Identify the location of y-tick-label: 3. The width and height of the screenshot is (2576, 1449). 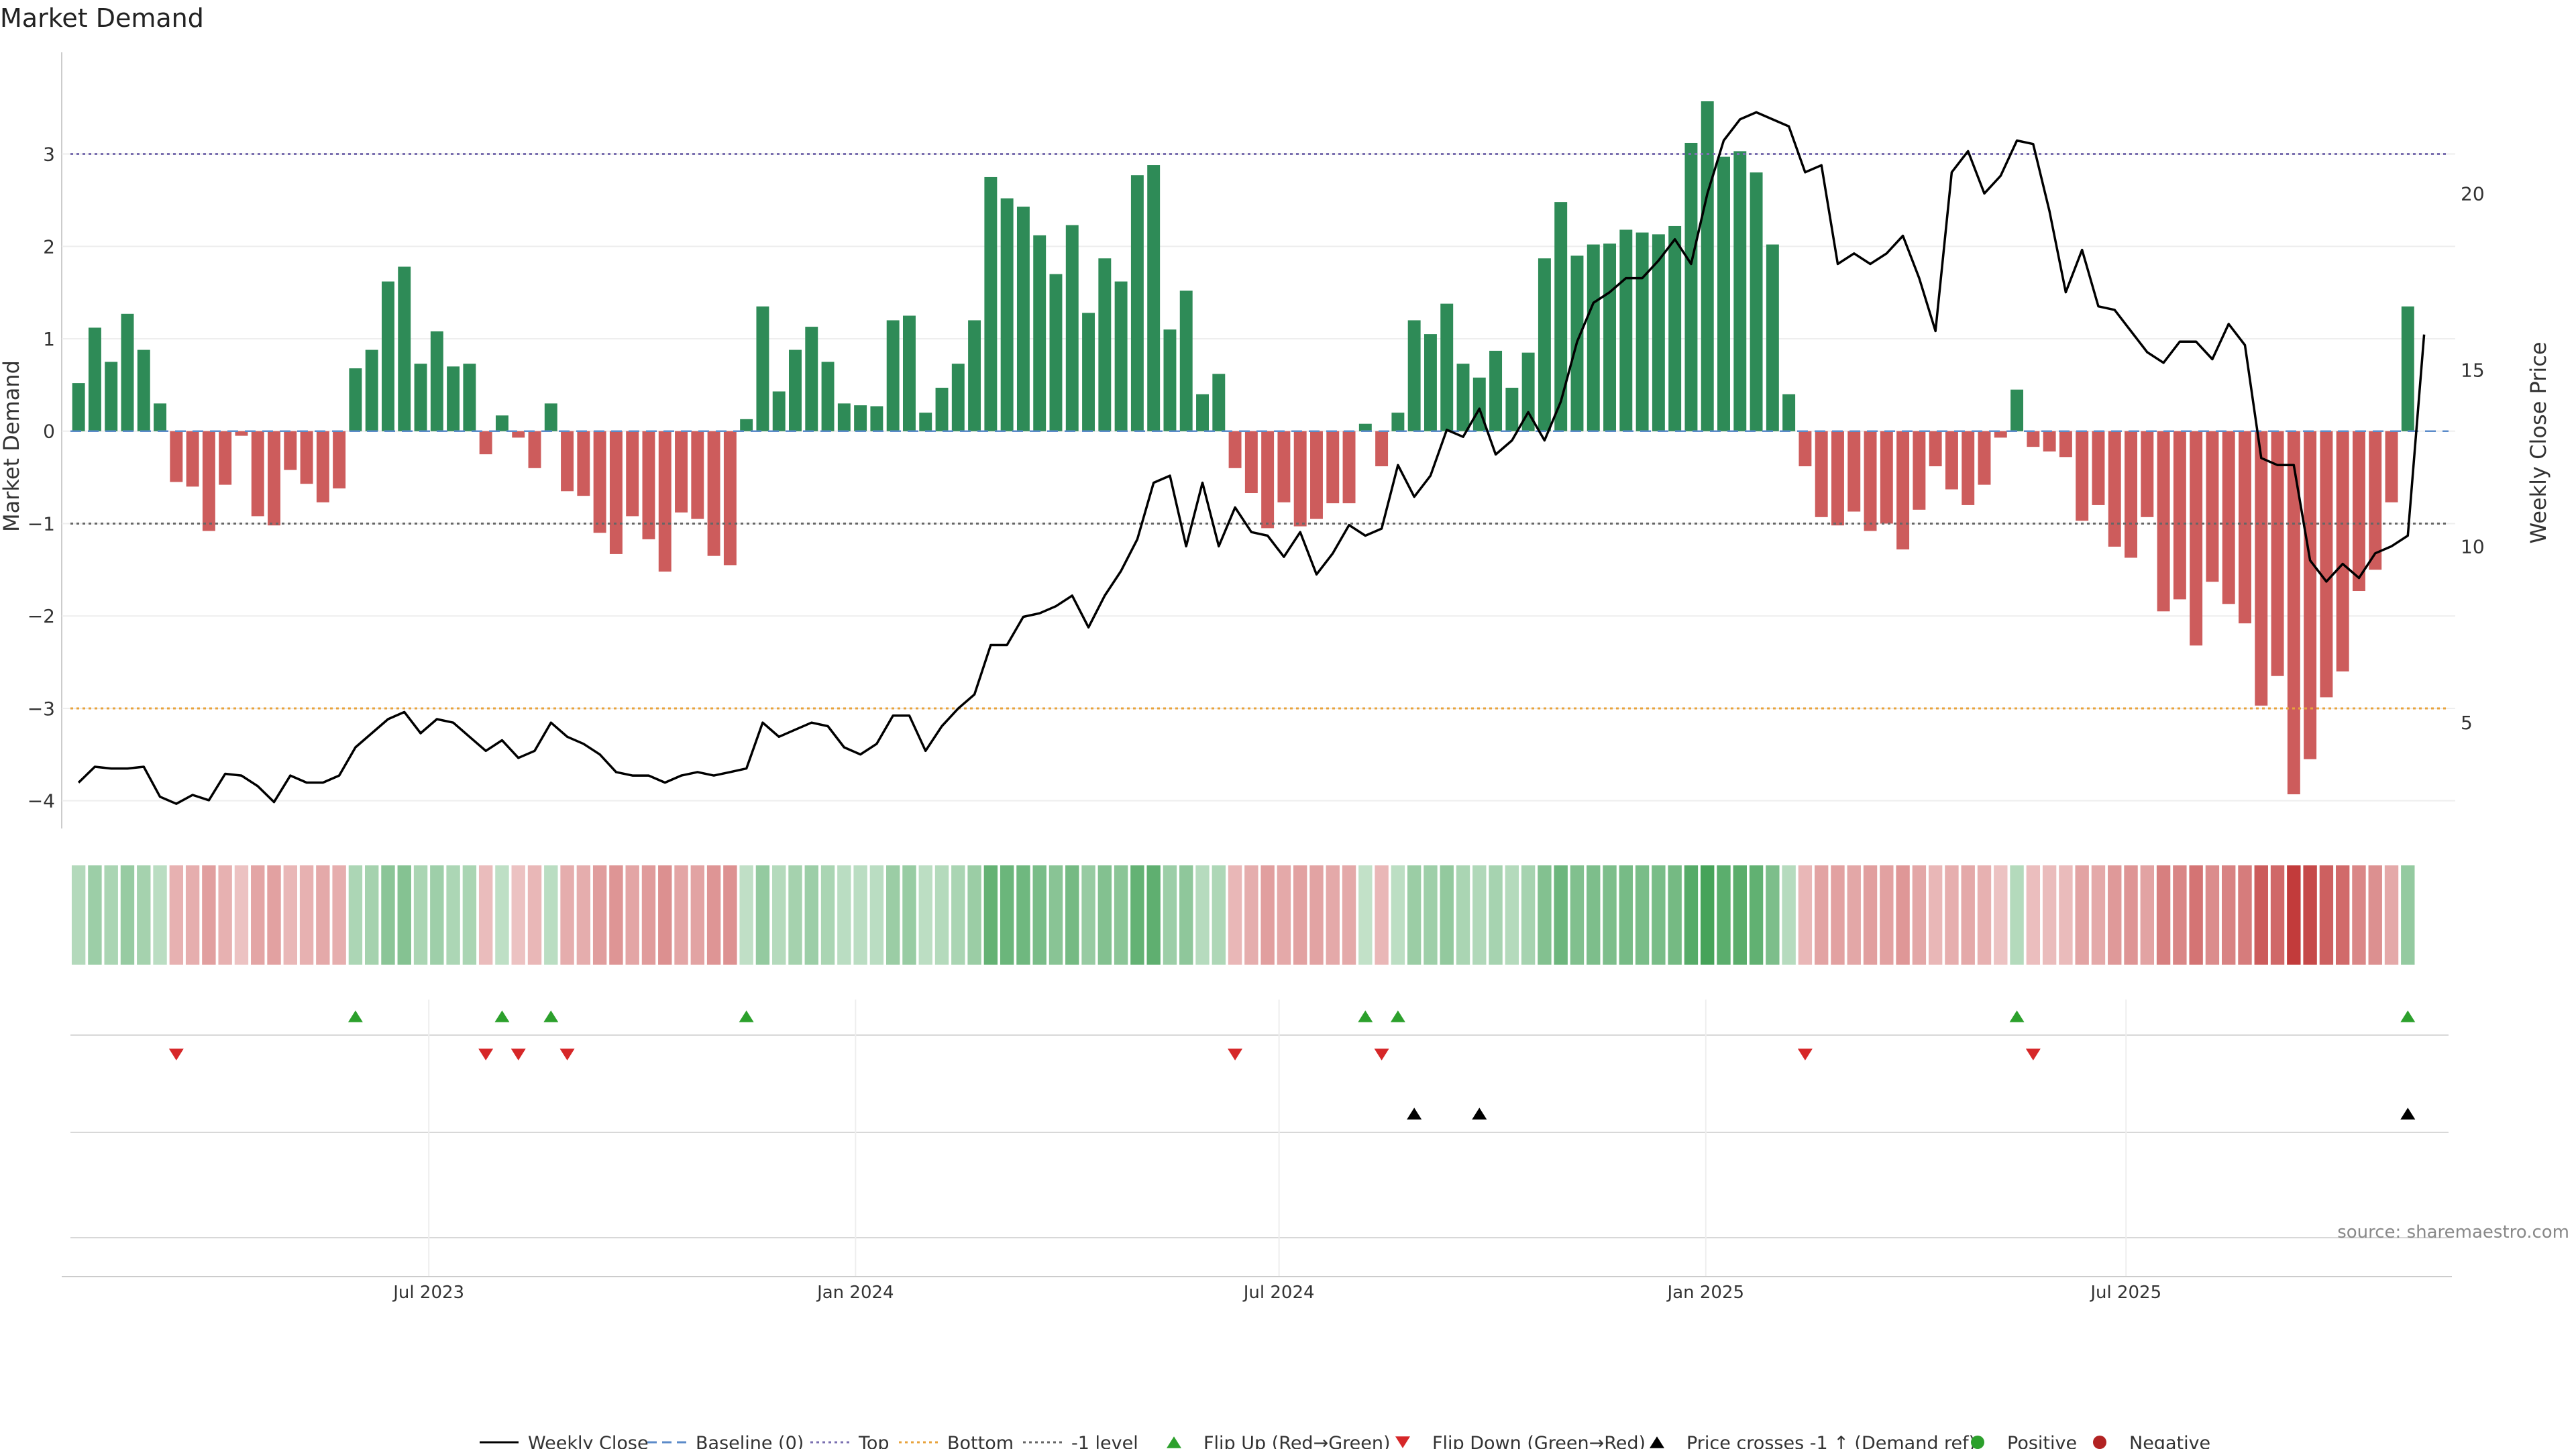
(49, 155).